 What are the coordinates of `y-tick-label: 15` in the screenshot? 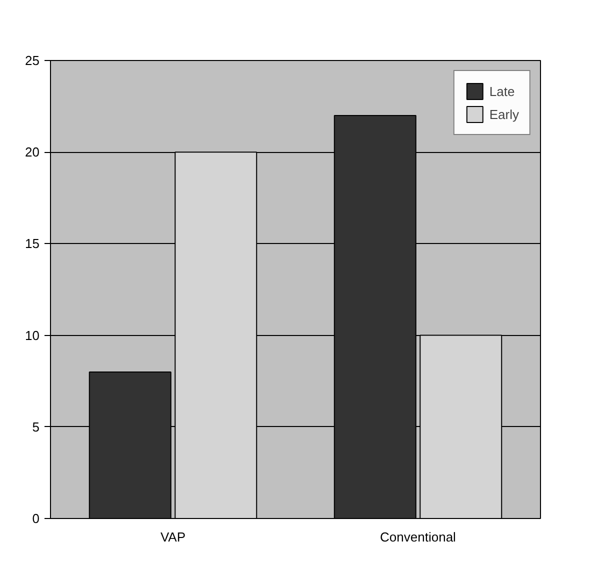 It's located at (32, 244).